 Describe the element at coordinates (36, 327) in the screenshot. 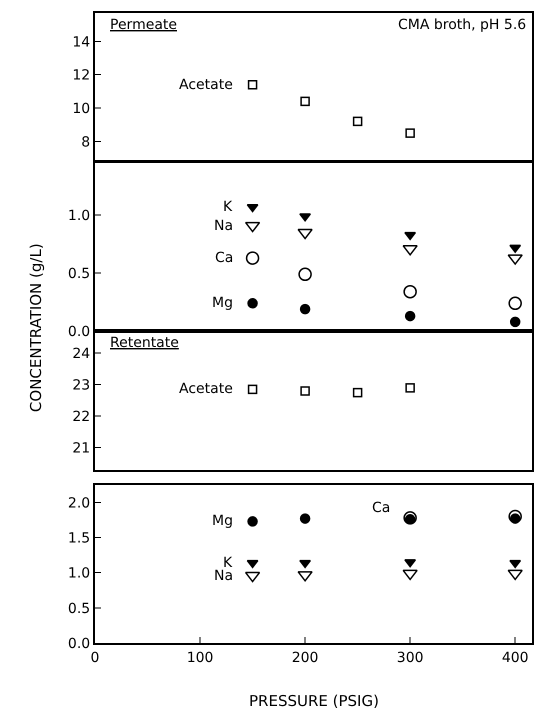

I see `y-axis-title: CONCENTRATION (g/L)` at that location.